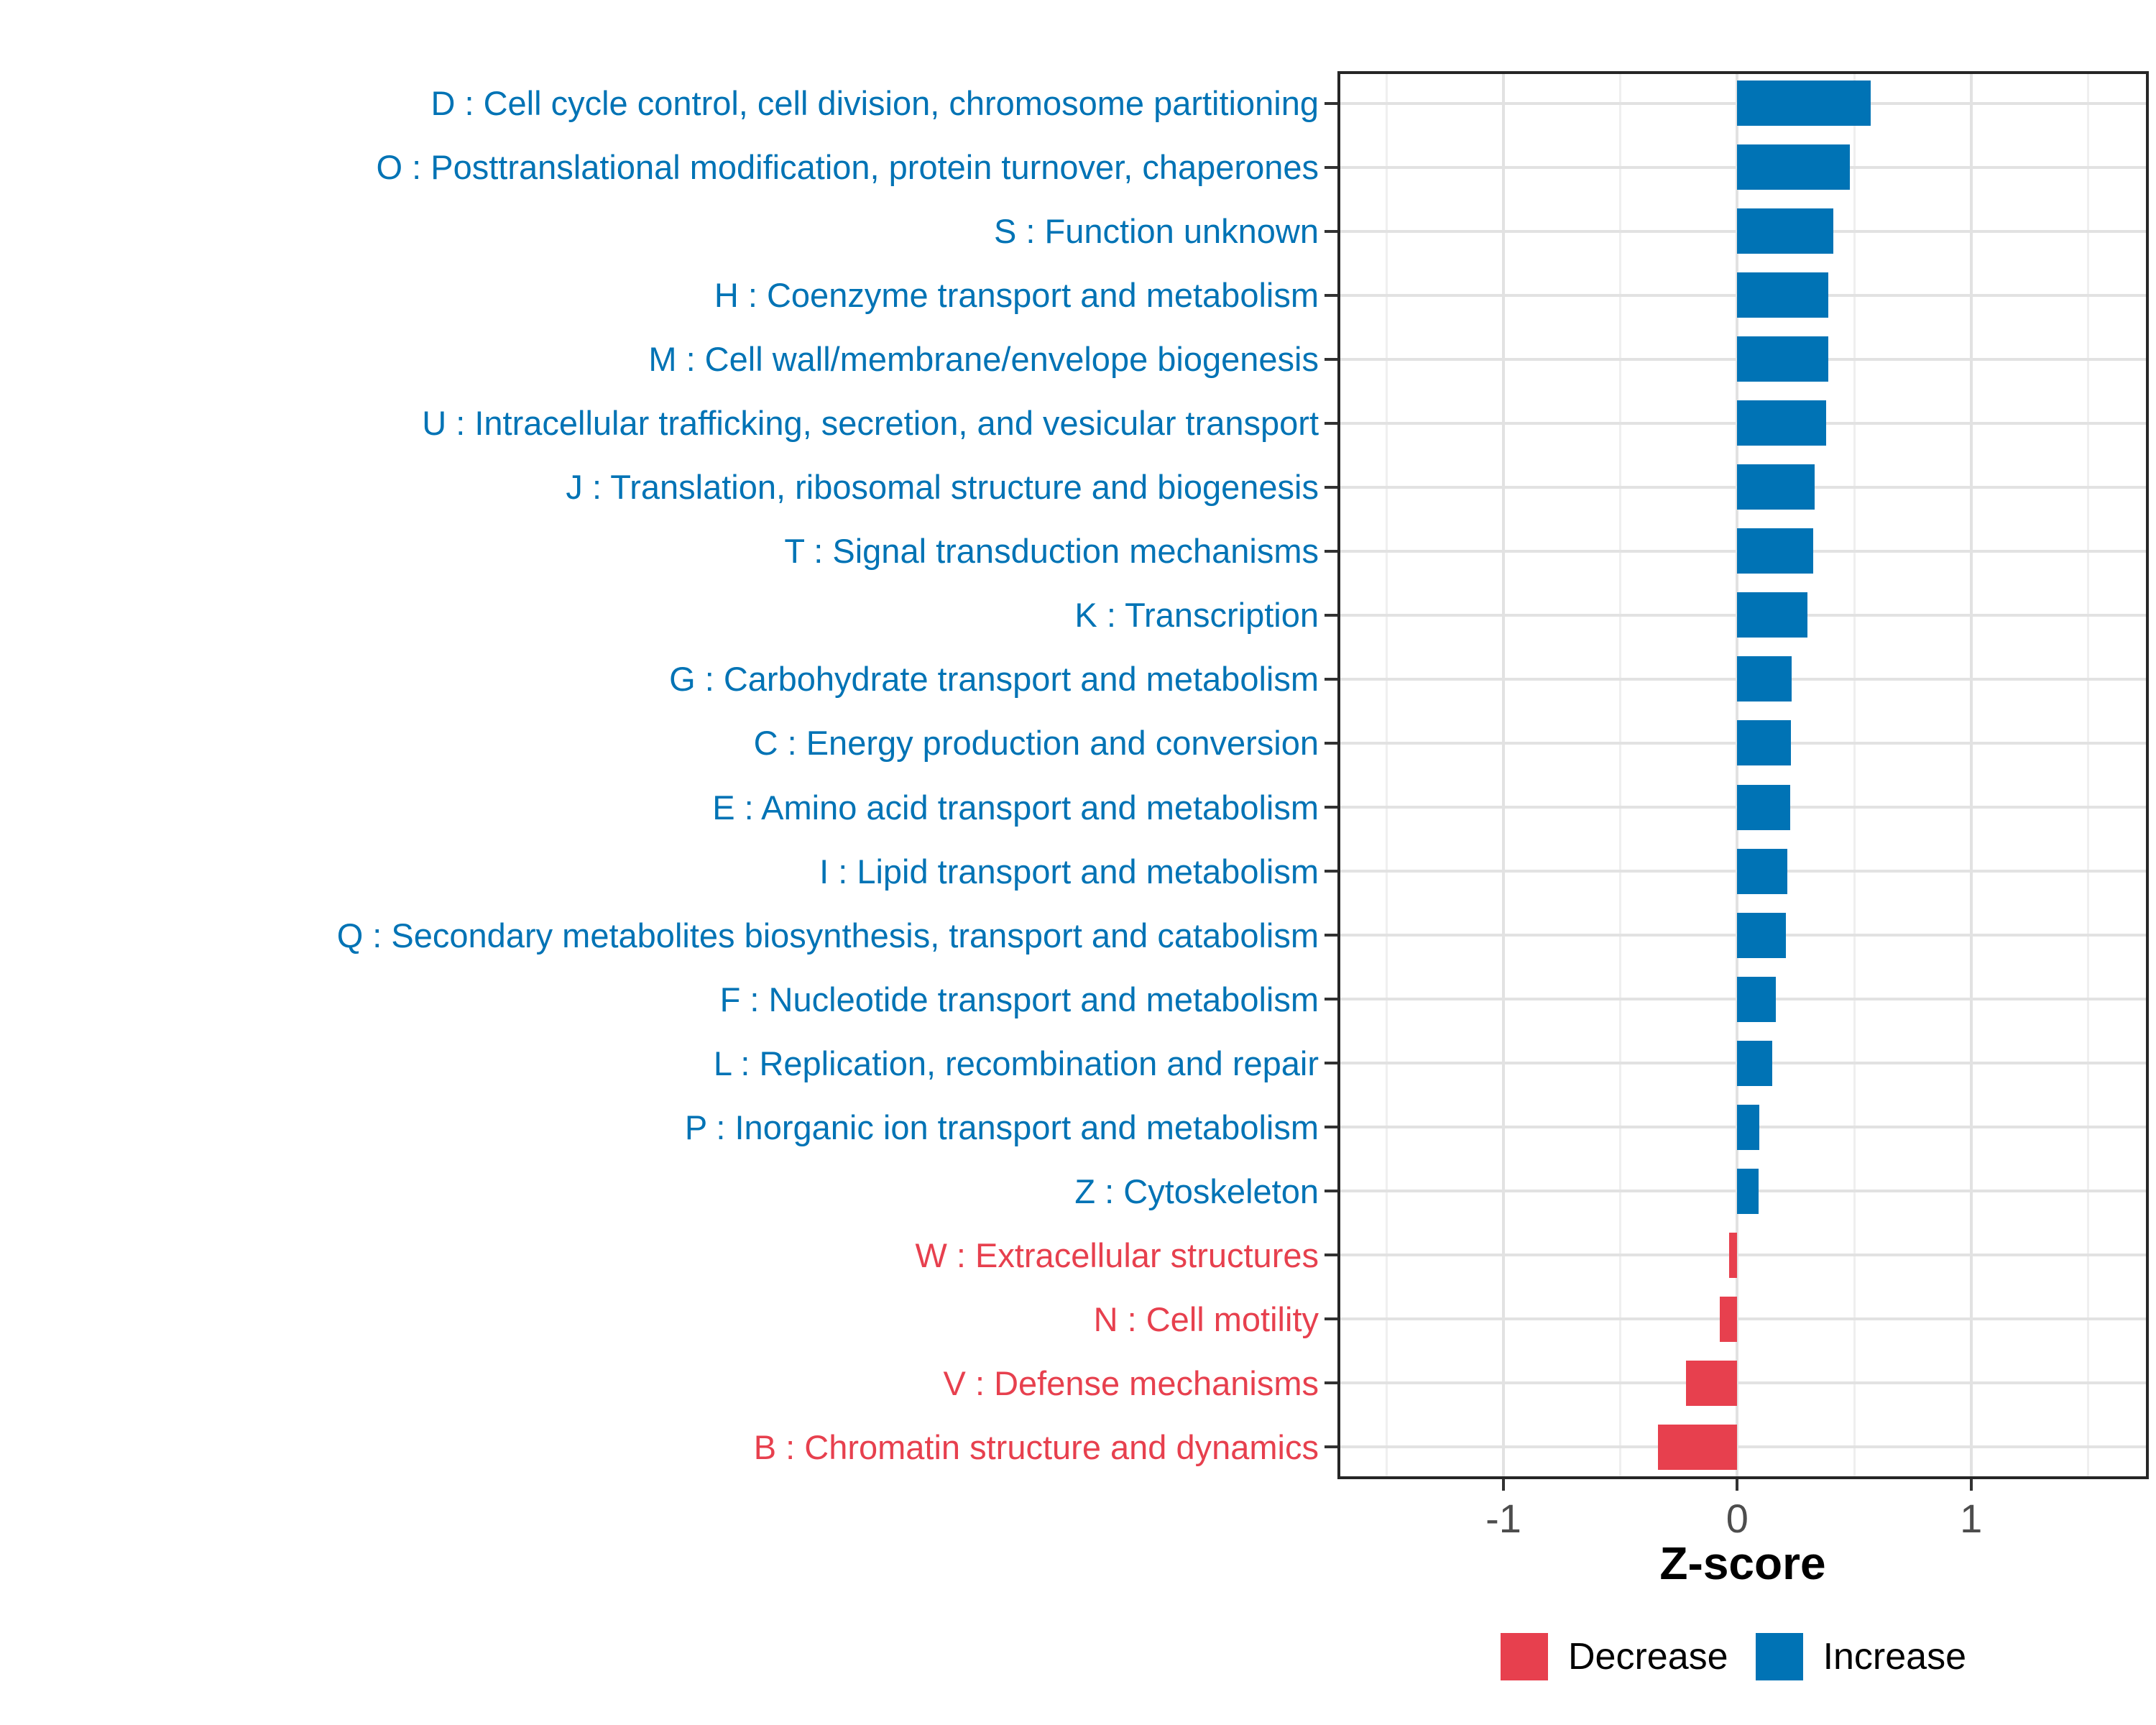 The height and width of the screenshot is (1725, 2156). Describe the element at coordinates (1785, 231) in the screenshot. I see `bar-S` at that location.